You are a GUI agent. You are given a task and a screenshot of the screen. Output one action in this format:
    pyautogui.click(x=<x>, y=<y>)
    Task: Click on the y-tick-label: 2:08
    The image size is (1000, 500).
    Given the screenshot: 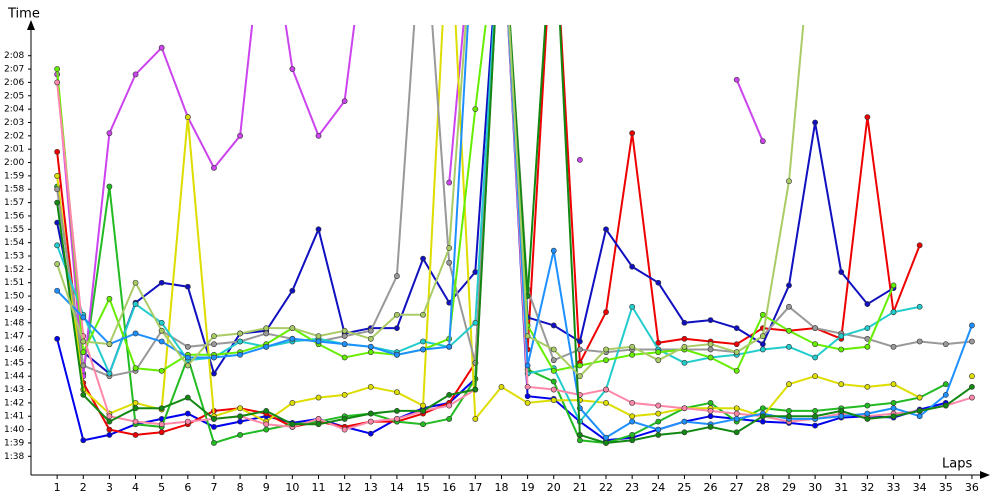 What is the action you would take?
    pyautogui.click(x=14, y=56)
    